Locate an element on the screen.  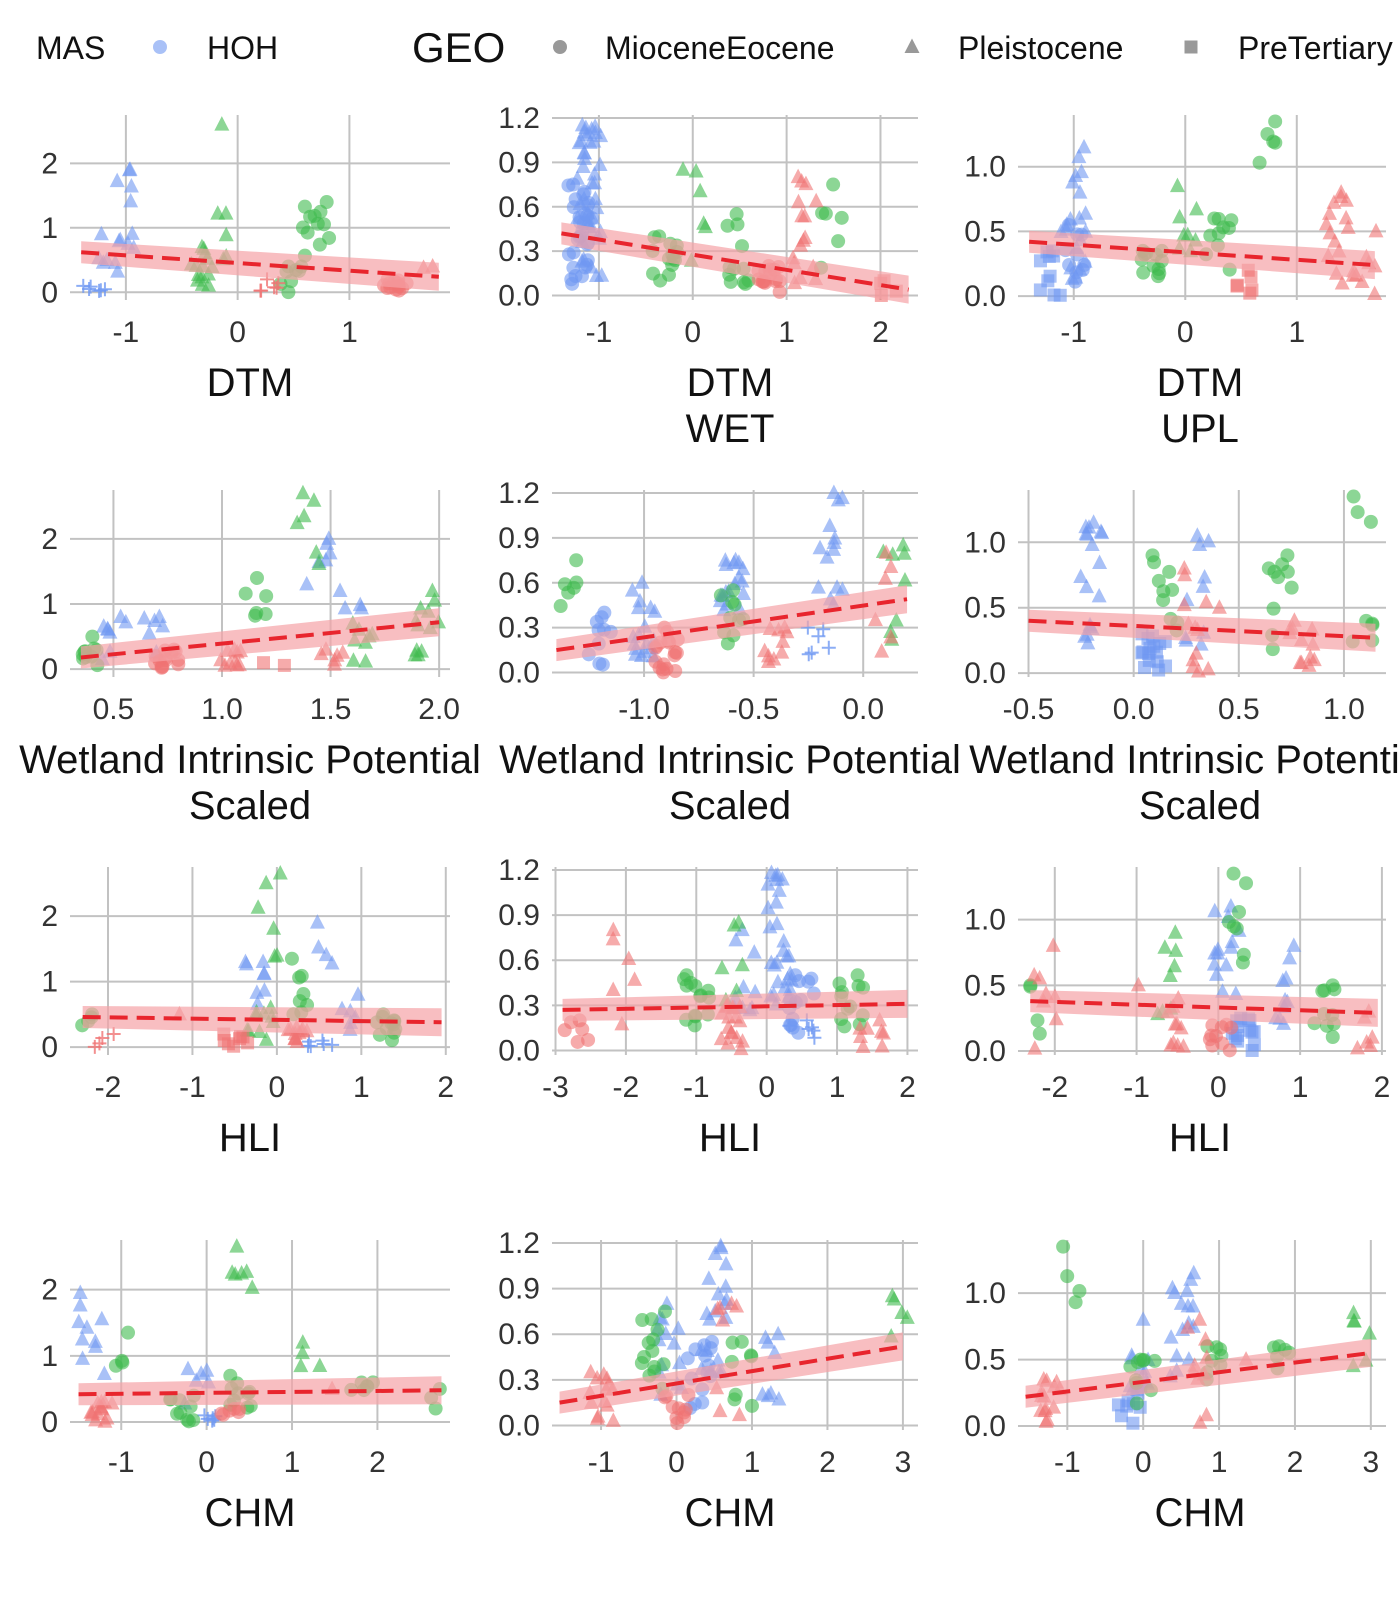
x-axis-title: DTM is located at coordinates (1200, 383).